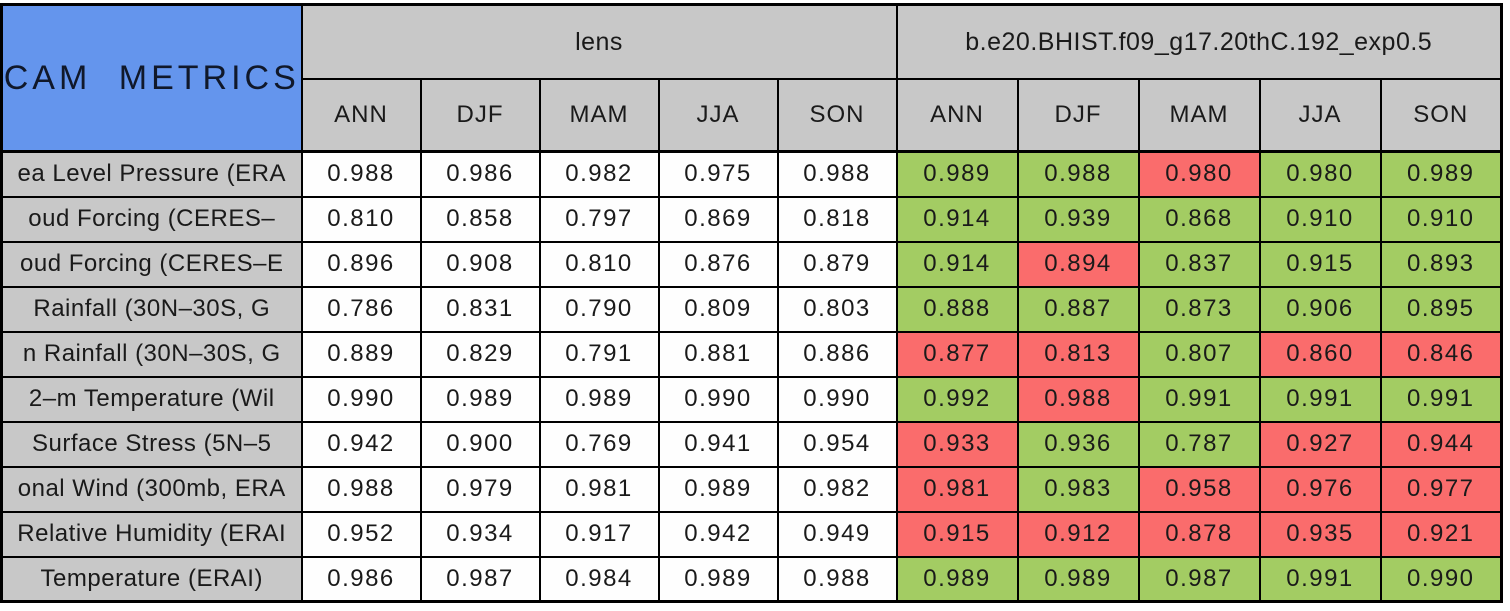 Image resolution: width=1510 pixels, height=611 pixels. I want to click on lens-value-cell: 0.831, so click(480, 309).